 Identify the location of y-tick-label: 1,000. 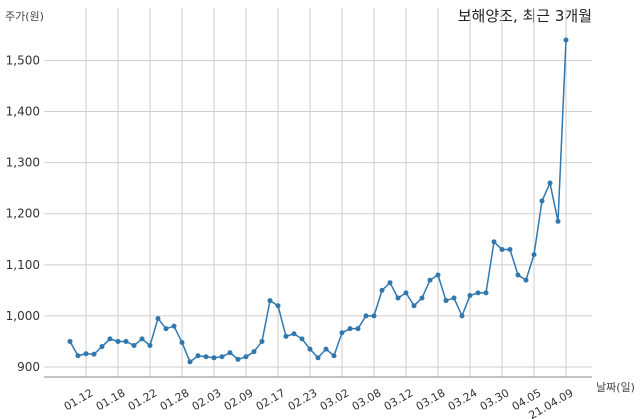
(23, 316).